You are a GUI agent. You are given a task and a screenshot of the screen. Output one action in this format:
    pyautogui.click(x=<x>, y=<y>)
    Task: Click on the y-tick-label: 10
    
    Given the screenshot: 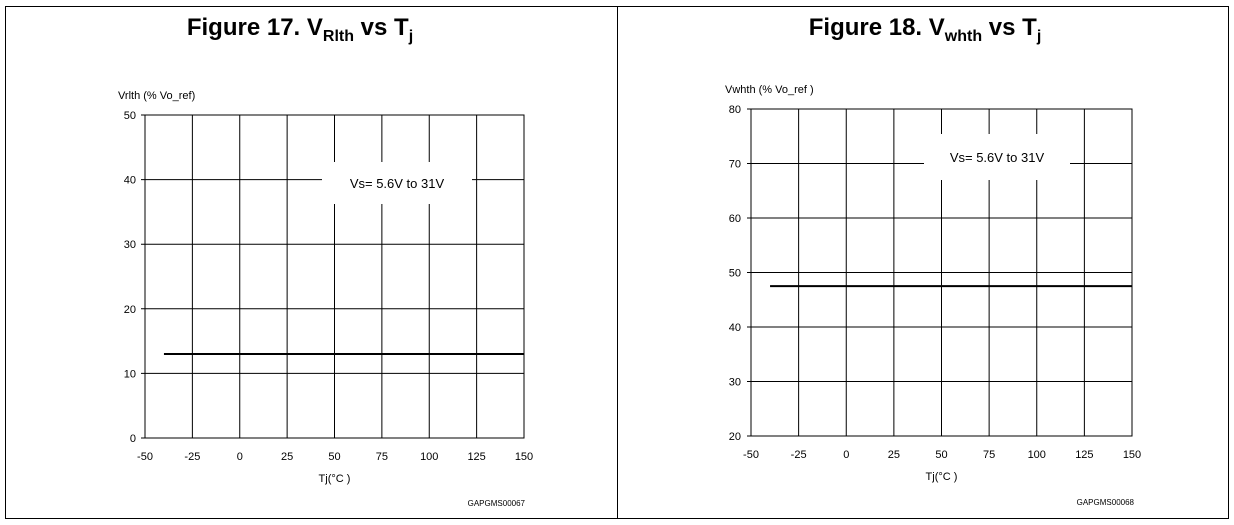 What is the action you would take?
    pyautogui.click(x=130, y=374)
    